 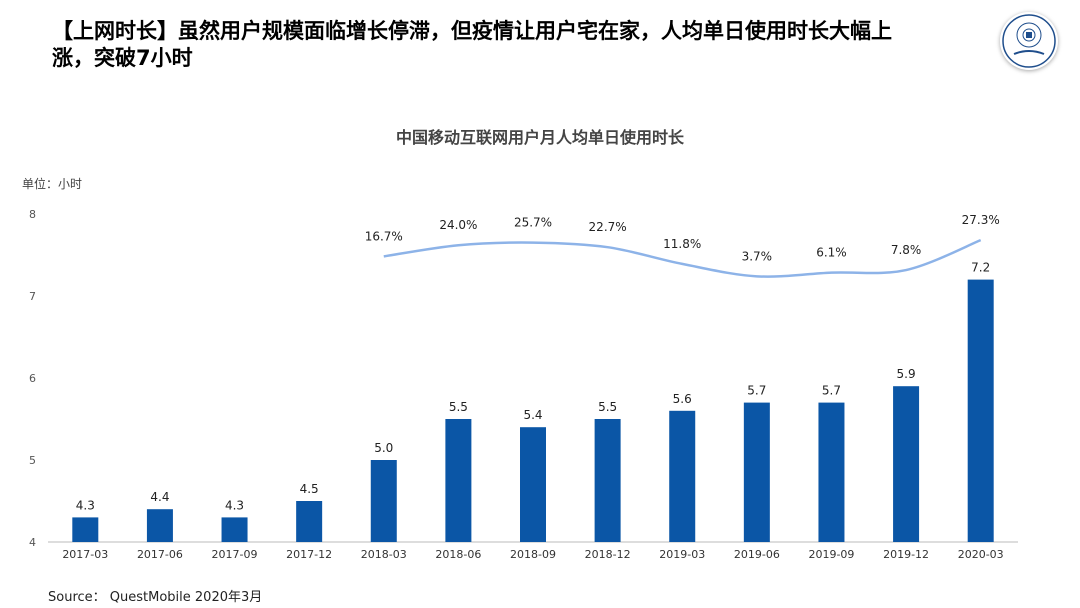 I want to click on growth-rate-label: 25.7%, so click(x=533, y=223).